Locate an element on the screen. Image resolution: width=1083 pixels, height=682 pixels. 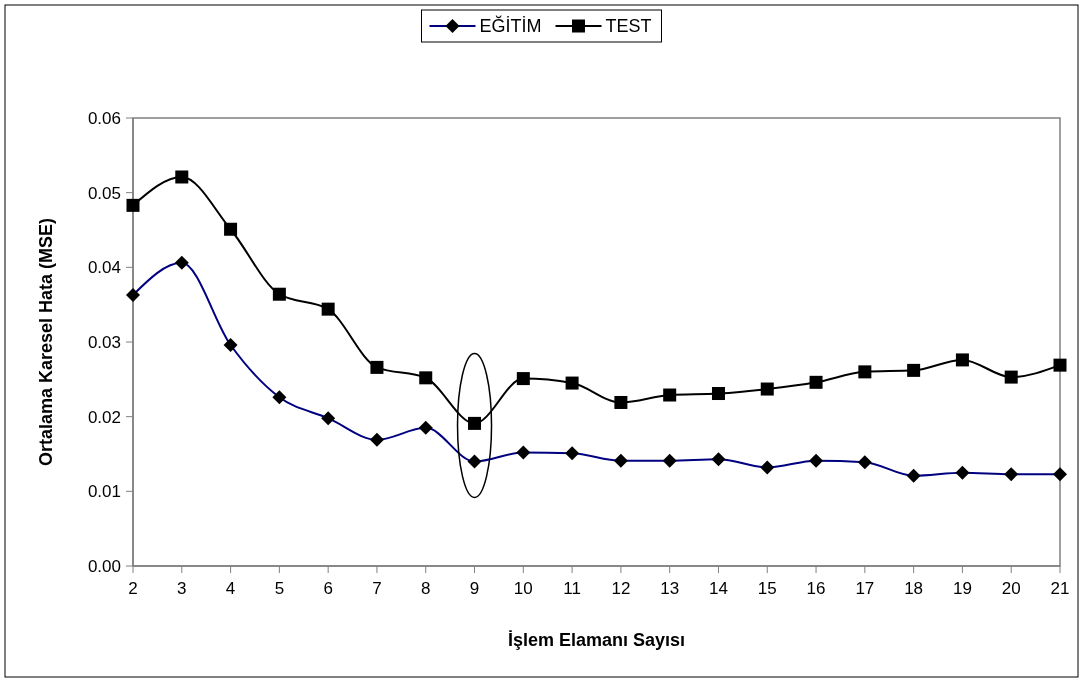
x-tick-label: 6 is located at coordinates (328, 588).